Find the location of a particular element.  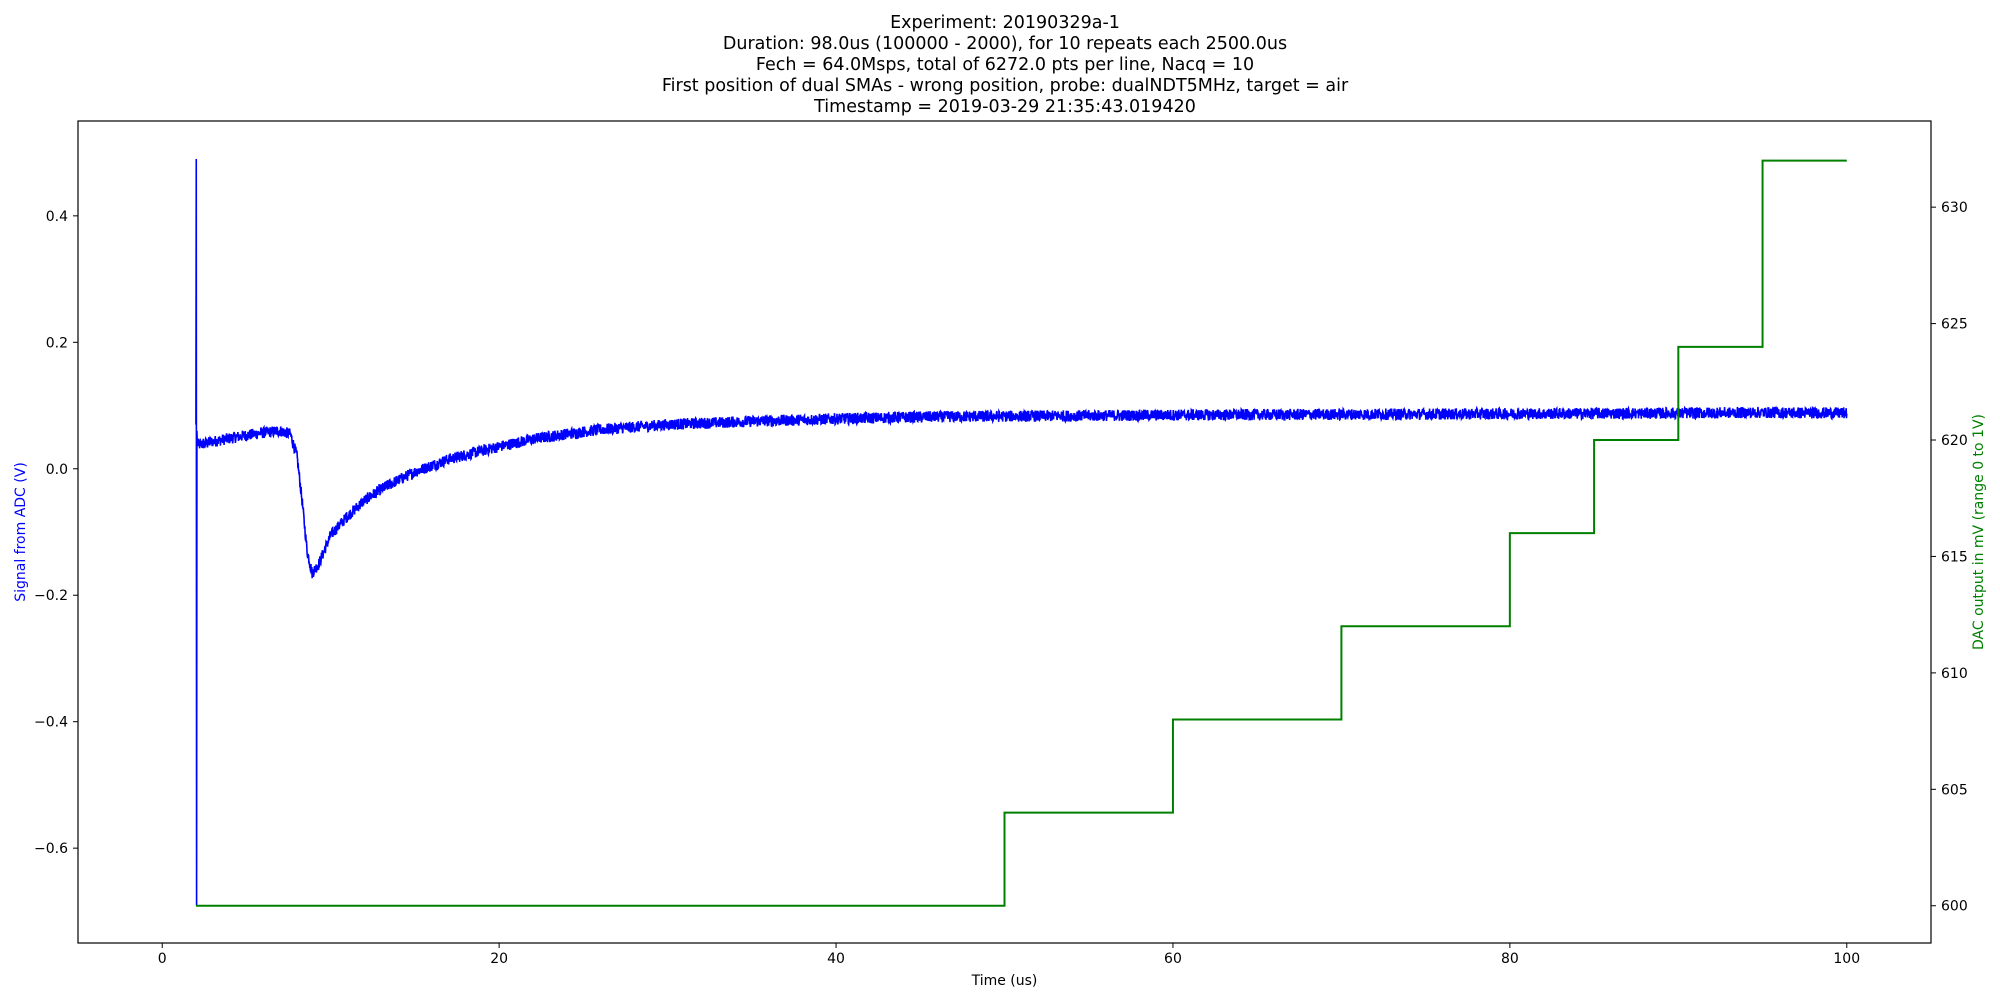

x-tick-label: 0 is located at coordinates (162, 959).